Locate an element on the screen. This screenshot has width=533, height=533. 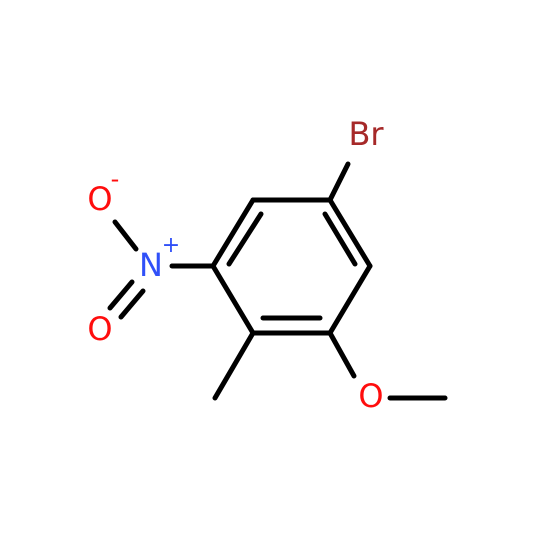
charge-label: - is located at coordinates (115, 179).